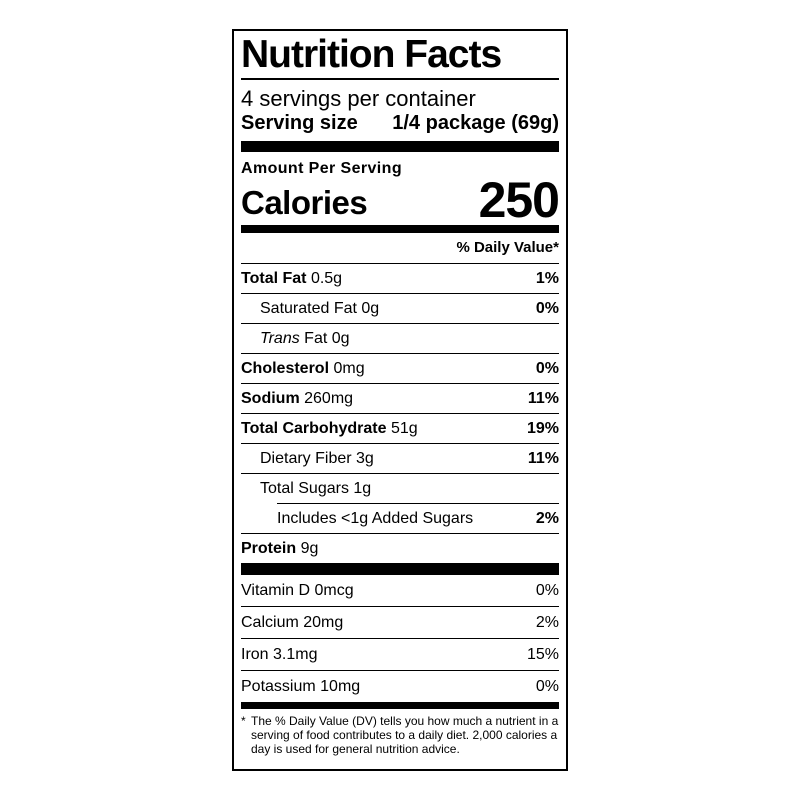 The width and height of the screenshot is (800, 800). What do you see at coordinates (362, 488) in the screenshot?
I see `nutrient-amount: 1g` at bounding box center [362, 488].